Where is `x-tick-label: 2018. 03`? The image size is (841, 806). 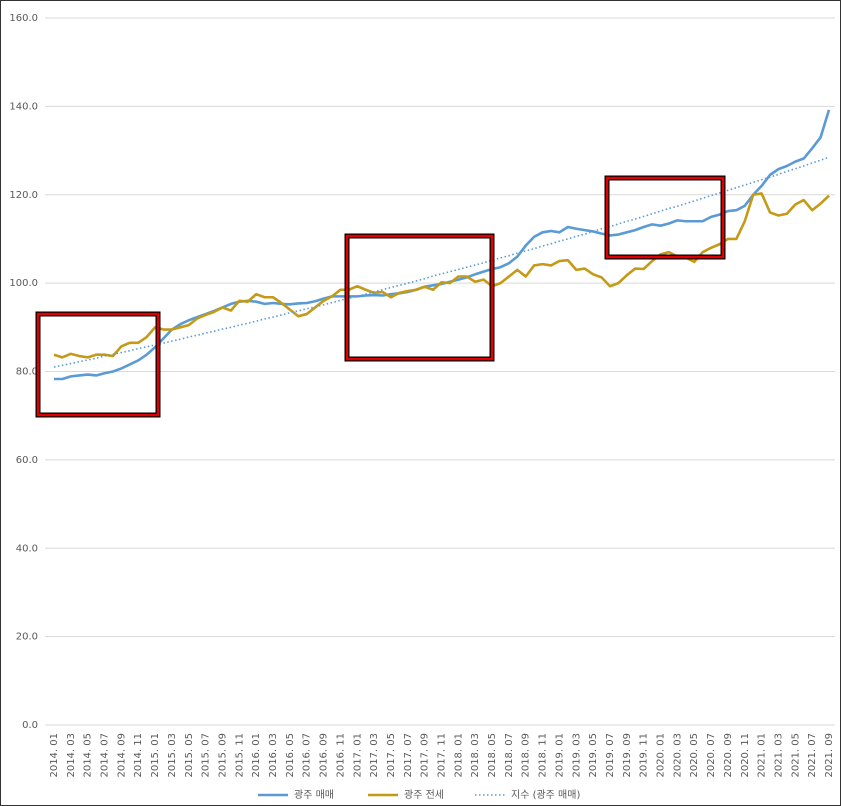 x-tick-label: 2018. 03 is located at coordinates (475, 755).